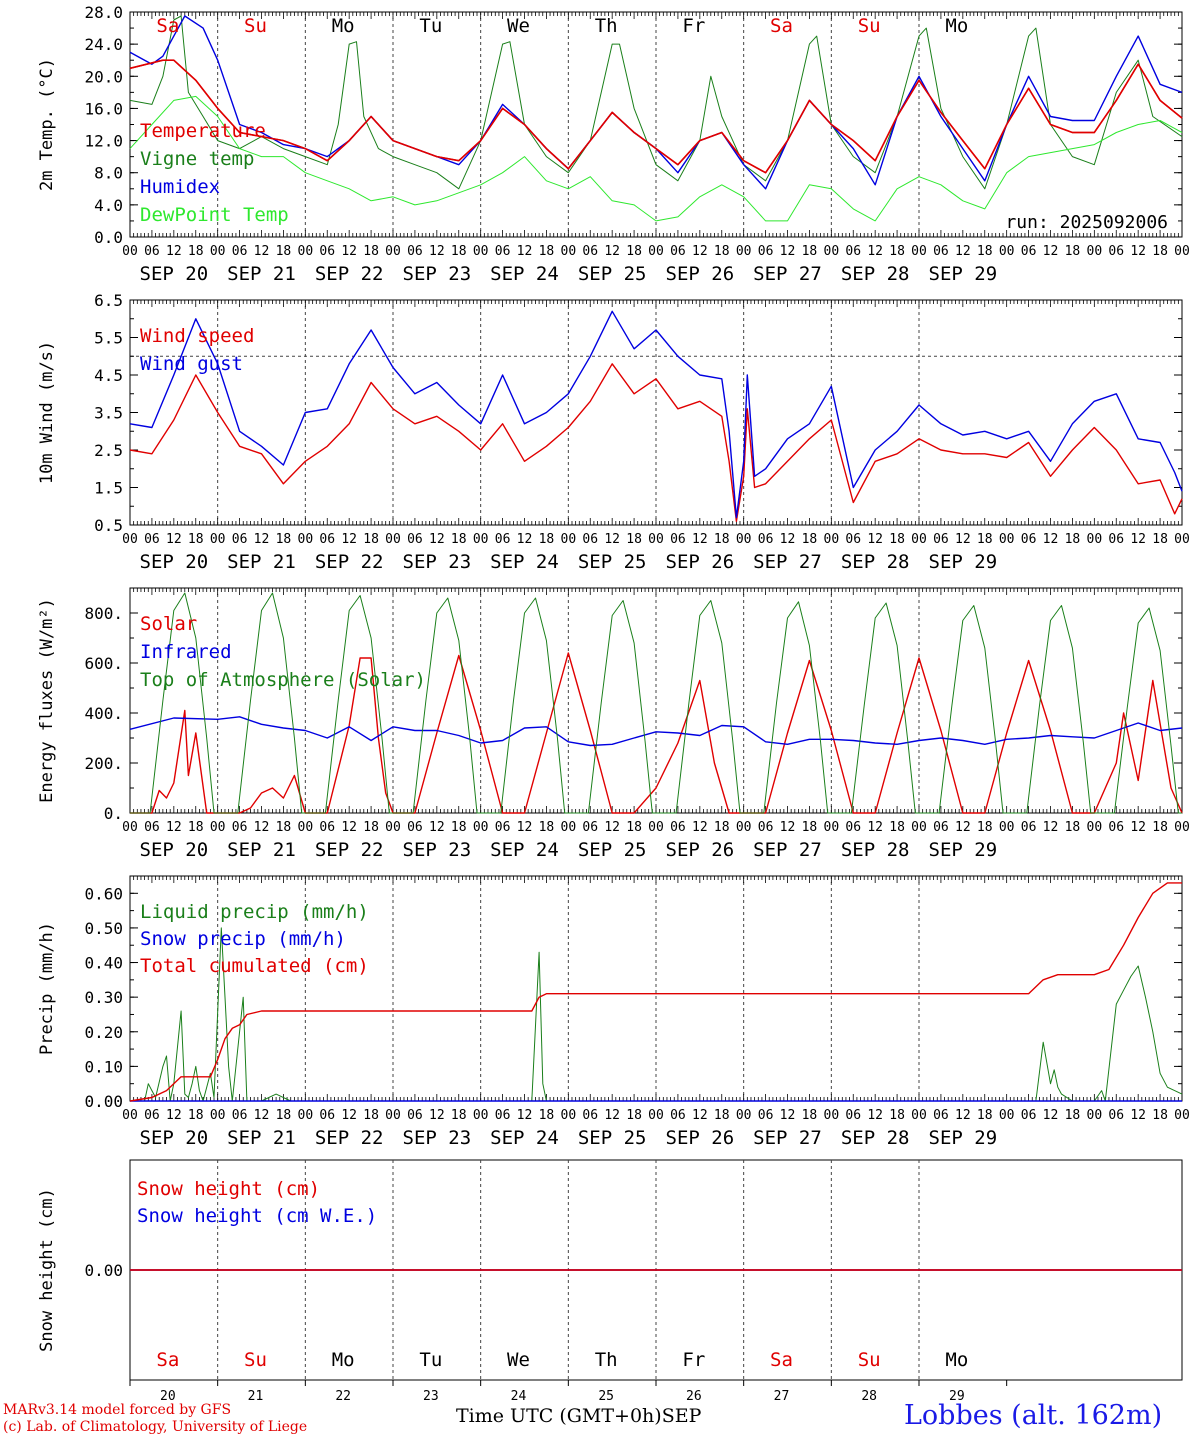  What do you see at coordinates (108, 300) in the screenshot?
I see `y-tick-label: 6.5` at bounding box center [108, 300].